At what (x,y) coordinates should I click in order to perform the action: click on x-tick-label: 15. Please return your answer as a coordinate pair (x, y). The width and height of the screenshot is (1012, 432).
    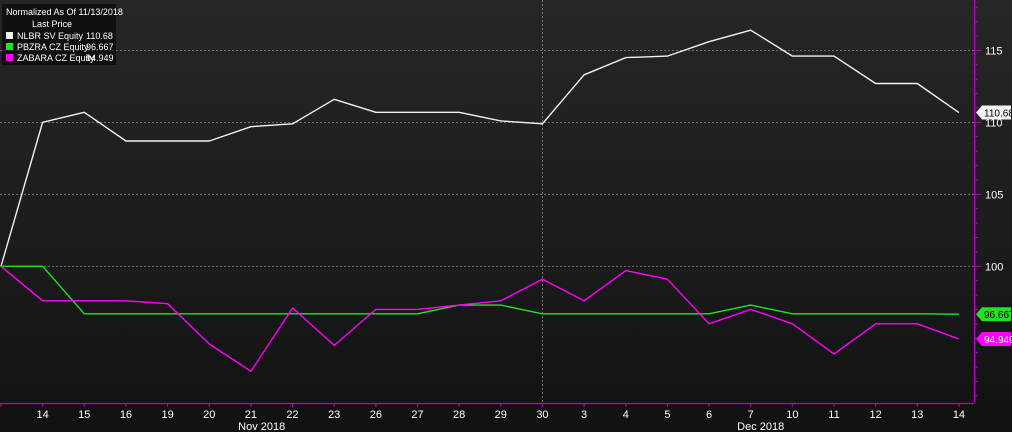
    Looking at the image, I should click on (84, 415).